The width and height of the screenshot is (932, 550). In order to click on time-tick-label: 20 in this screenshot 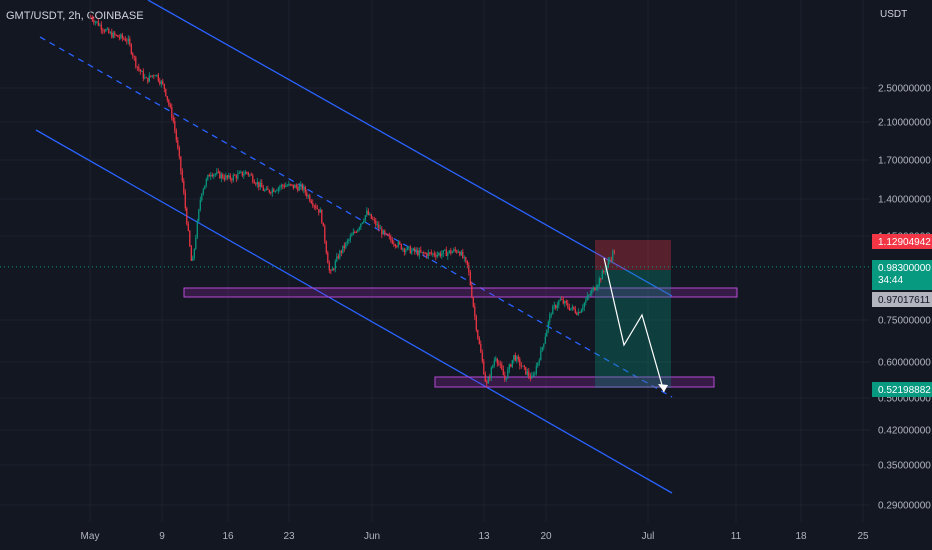, I will do `click(546, 536)`.